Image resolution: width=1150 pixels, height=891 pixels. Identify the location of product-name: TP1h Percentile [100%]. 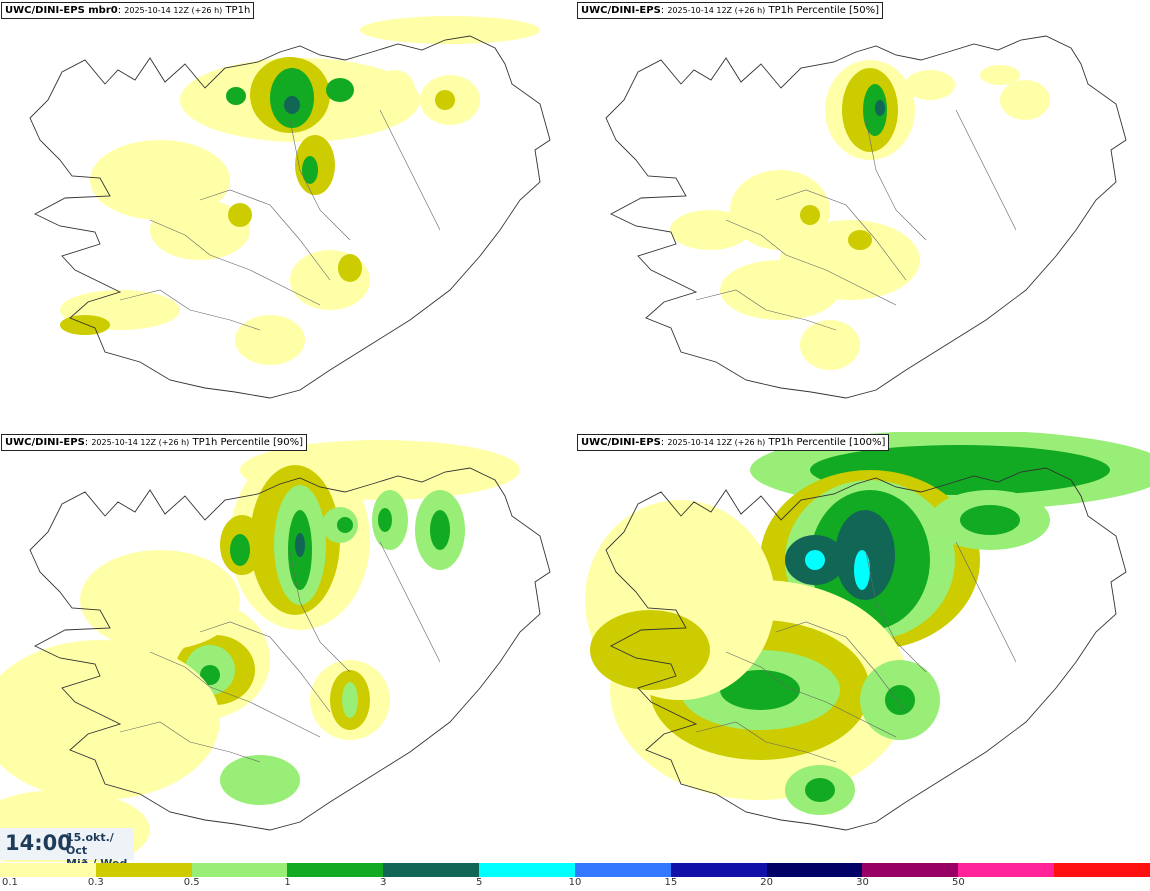
(827, 442).